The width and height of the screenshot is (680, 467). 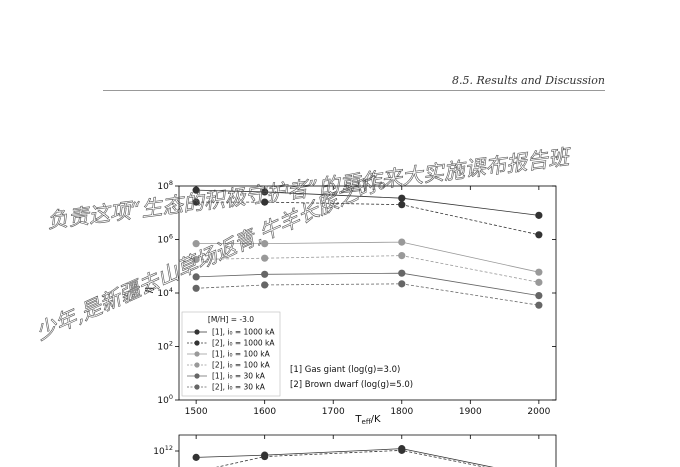 I want to click on y-tick-label: 10⁴, so click(x=165, y=292).